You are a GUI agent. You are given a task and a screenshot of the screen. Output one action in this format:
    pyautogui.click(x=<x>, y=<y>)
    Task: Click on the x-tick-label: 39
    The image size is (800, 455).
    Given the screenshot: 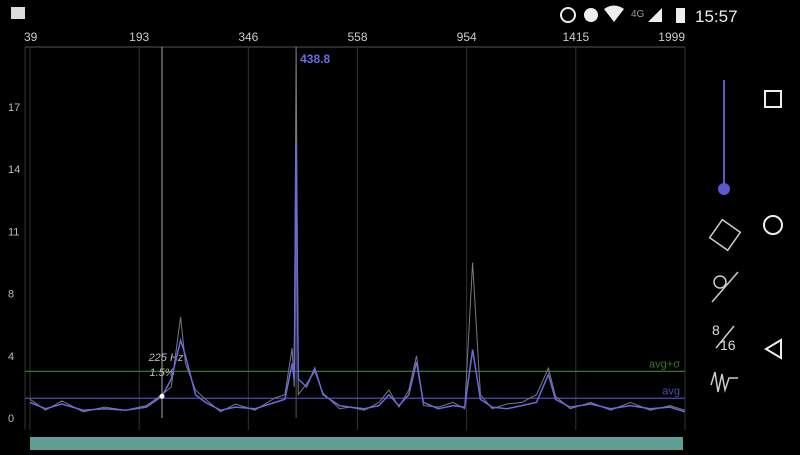 What is the action you would take?
    pyautogui.click(x=31, y=37)
    